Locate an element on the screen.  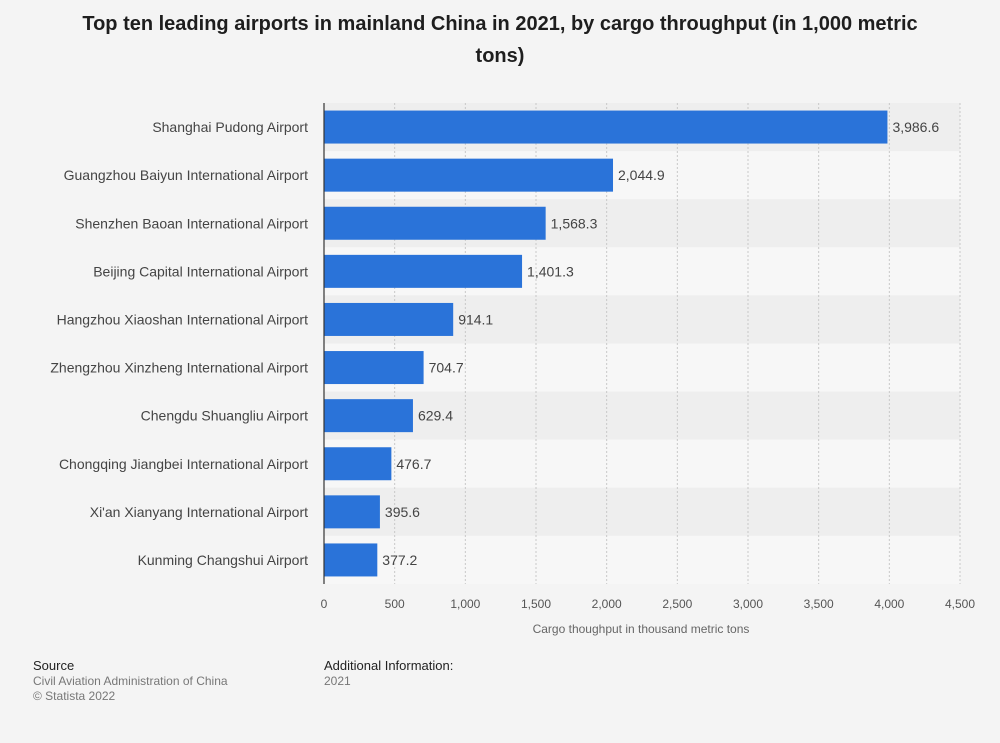
category-label: Beijing Capital International Airport is located at coordinates (200, 271).